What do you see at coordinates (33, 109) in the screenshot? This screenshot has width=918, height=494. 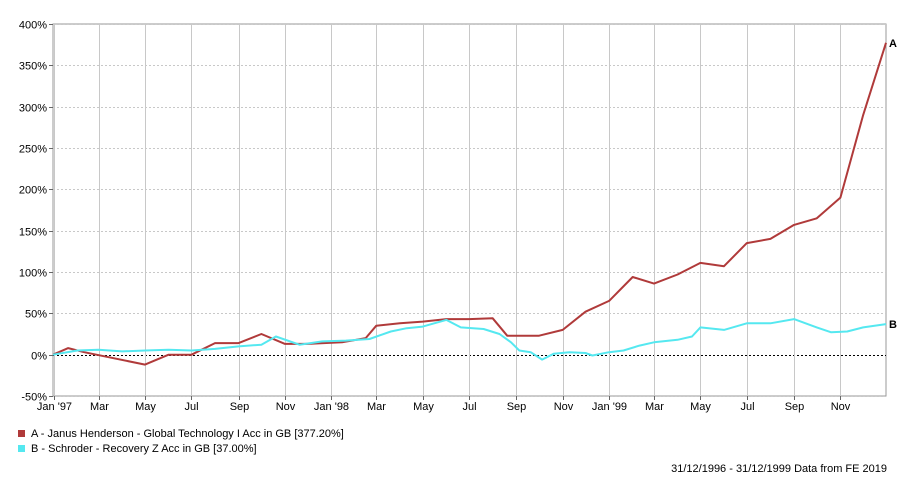 I see `y-tick-label: 300%` at bounding box center [33, 109].